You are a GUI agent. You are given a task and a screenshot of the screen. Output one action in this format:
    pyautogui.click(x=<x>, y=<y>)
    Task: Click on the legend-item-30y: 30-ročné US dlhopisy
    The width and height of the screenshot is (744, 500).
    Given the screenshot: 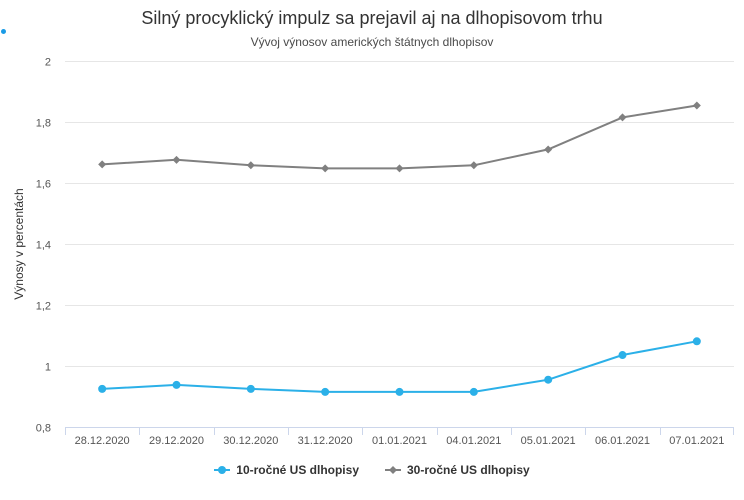 What is the action you would take?
    pyautogui.click(x=457, y=470)
    